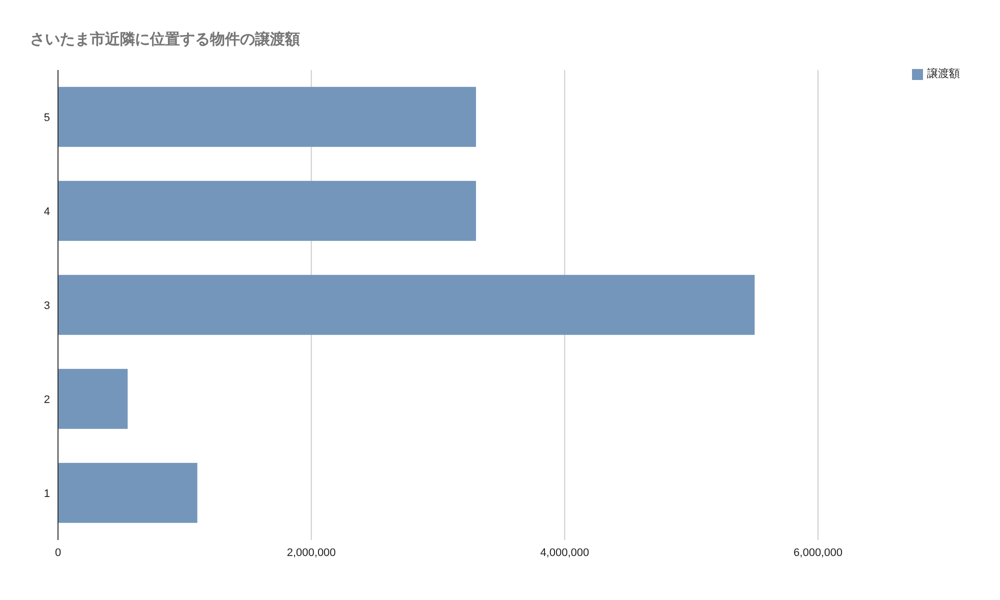 The width and height of the screenshot is (1000, 600). I want to click on x-tick-label: 2,000,000, so click(311, 552).